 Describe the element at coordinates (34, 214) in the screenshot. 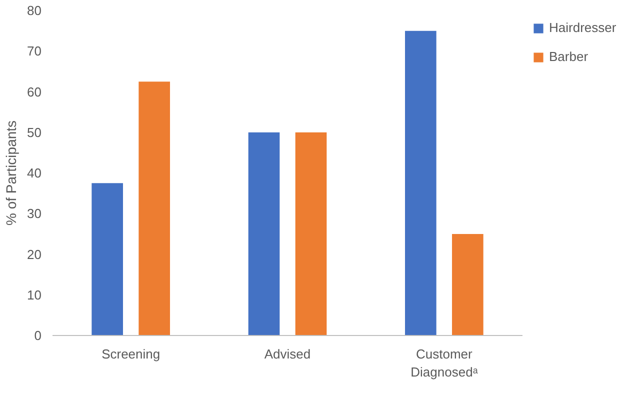

I see `y-tick-label: 30` at that location.